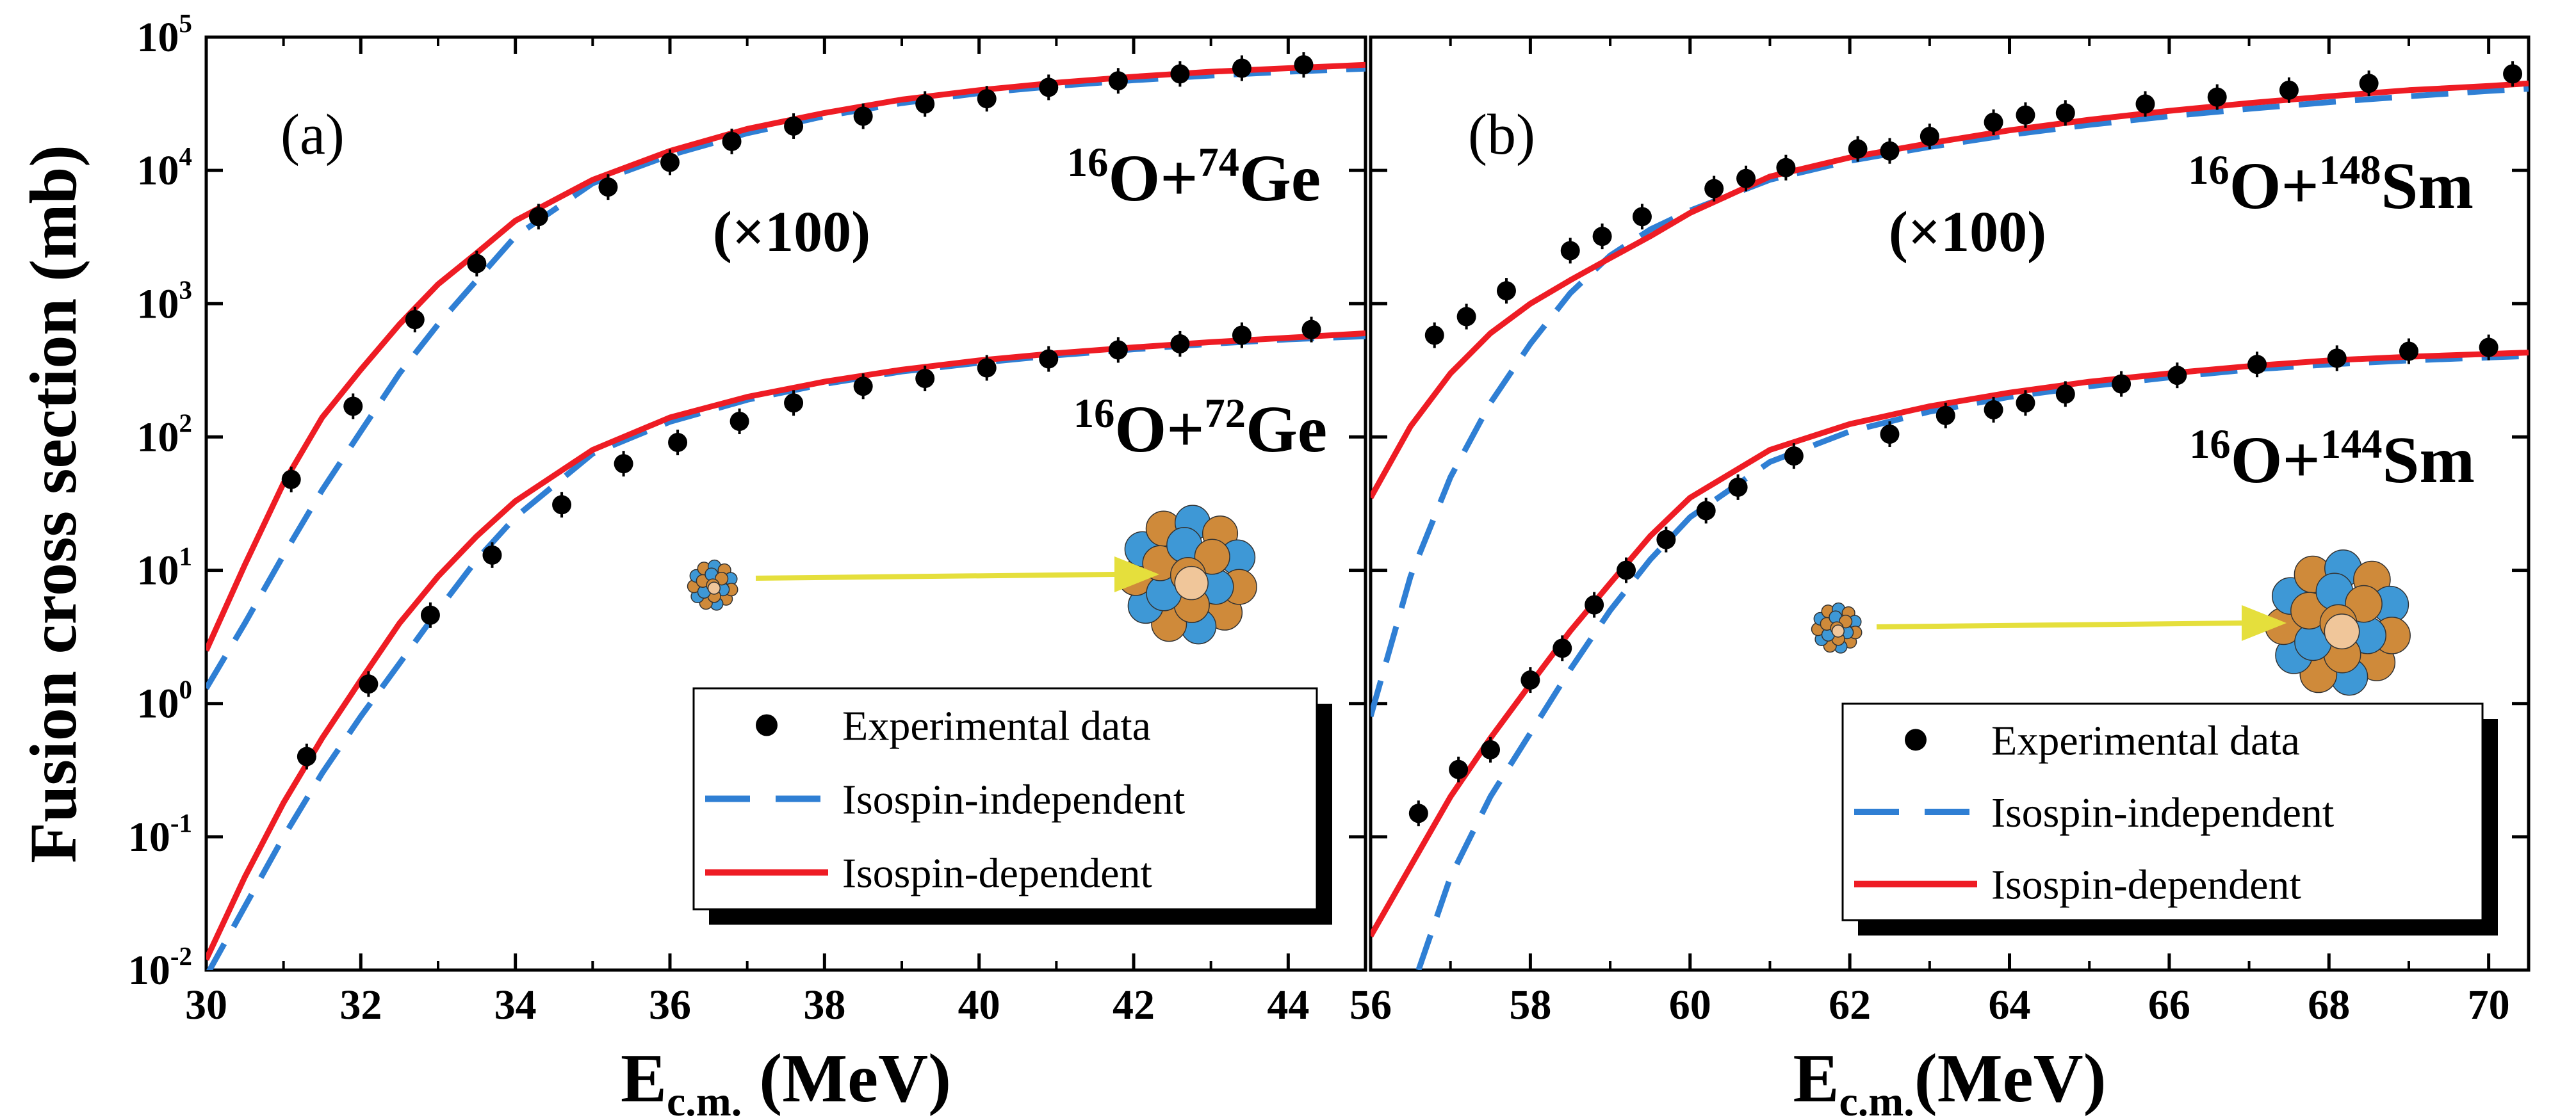 Image resolution: width=2576 pixels, height=1118 pixels. What do you see at coordinates (1288, 1005) in the screenshot?
I see `x-tick-label: 44` at bounding box center [1288, 1005].